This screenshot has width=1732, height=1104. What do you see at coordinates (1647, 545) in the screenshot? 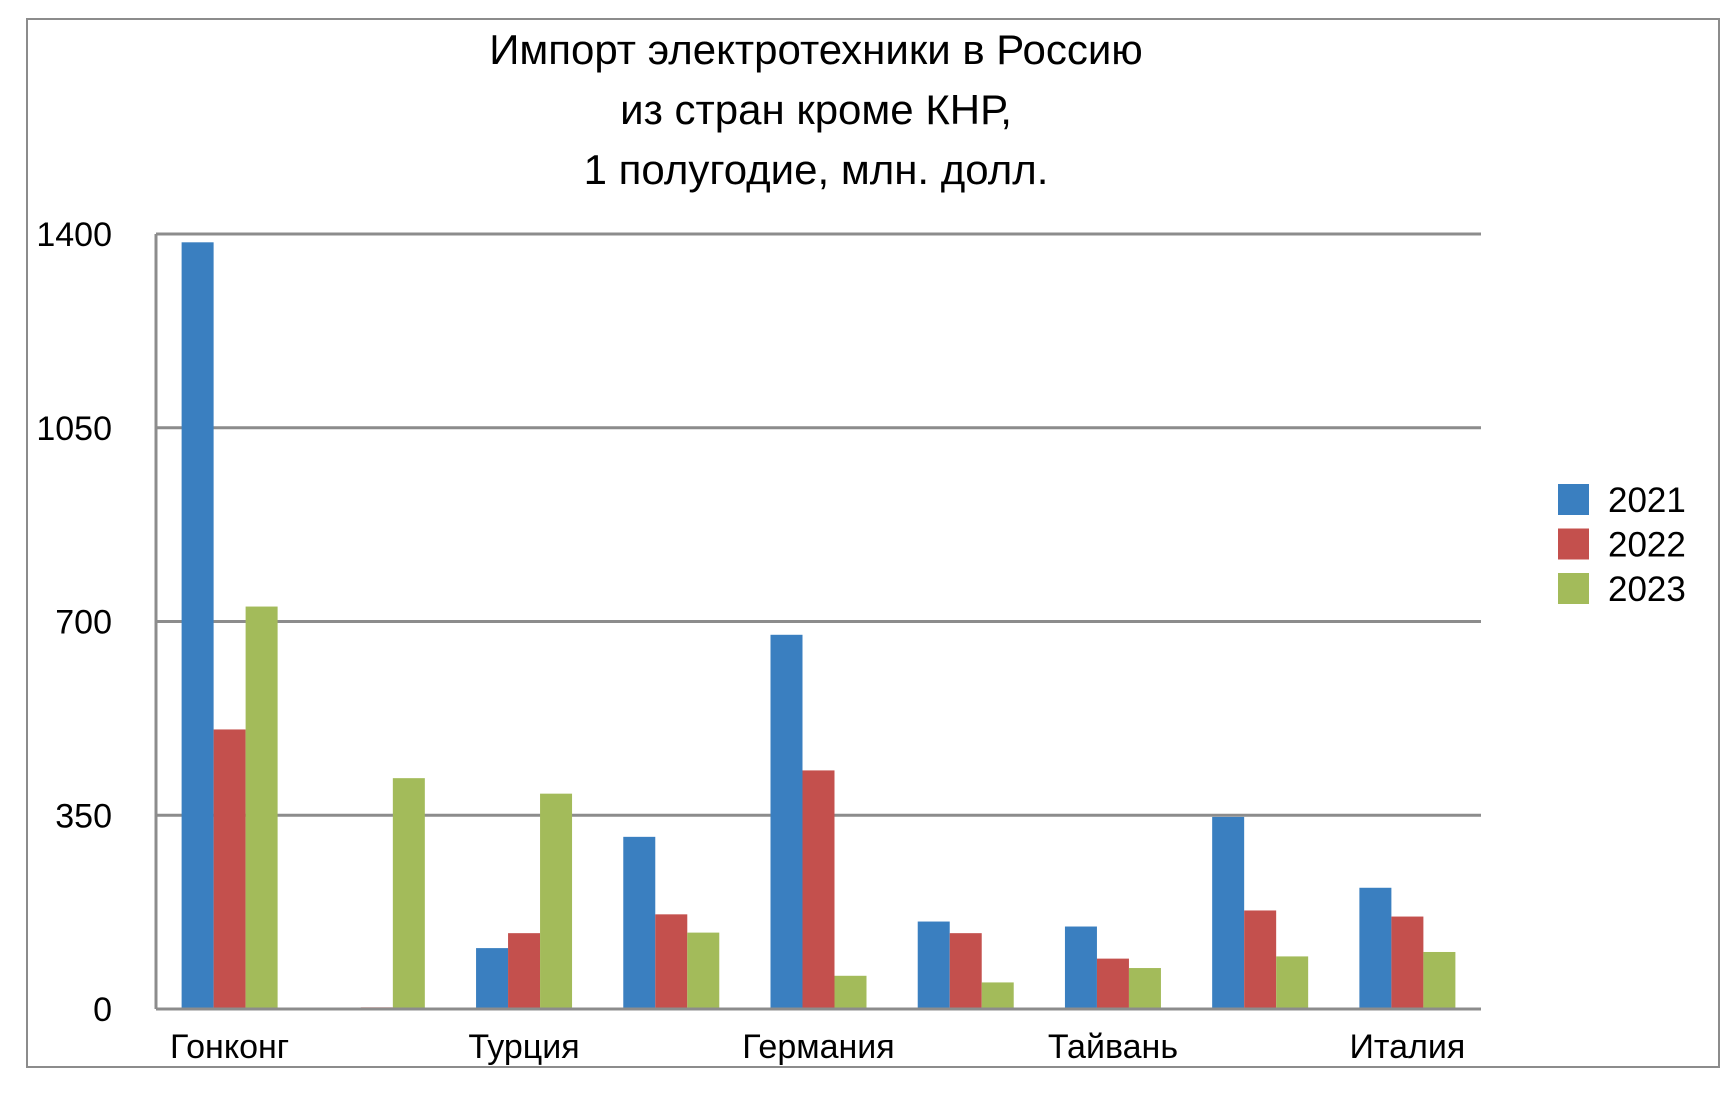
I see `legend-label: 2022` at bounding box center [1647, 545].